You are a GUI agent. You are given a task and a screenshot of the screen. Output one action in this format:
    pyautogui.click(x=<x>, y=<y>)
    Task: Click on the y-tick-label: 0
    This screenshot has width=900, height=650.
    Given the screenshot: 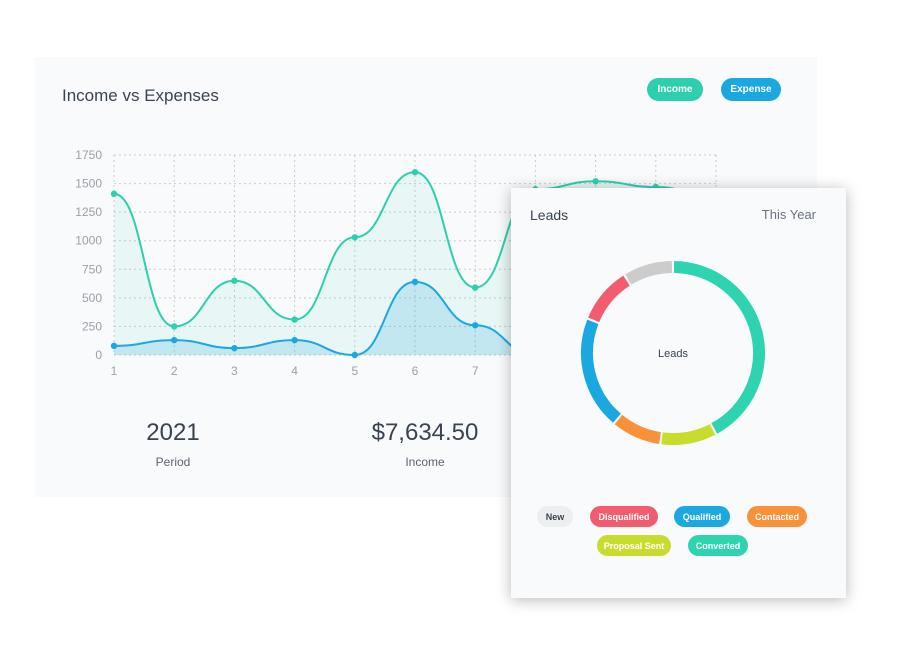 What is the action you would take?
    pyautogui.click(x=98, y=355)
    